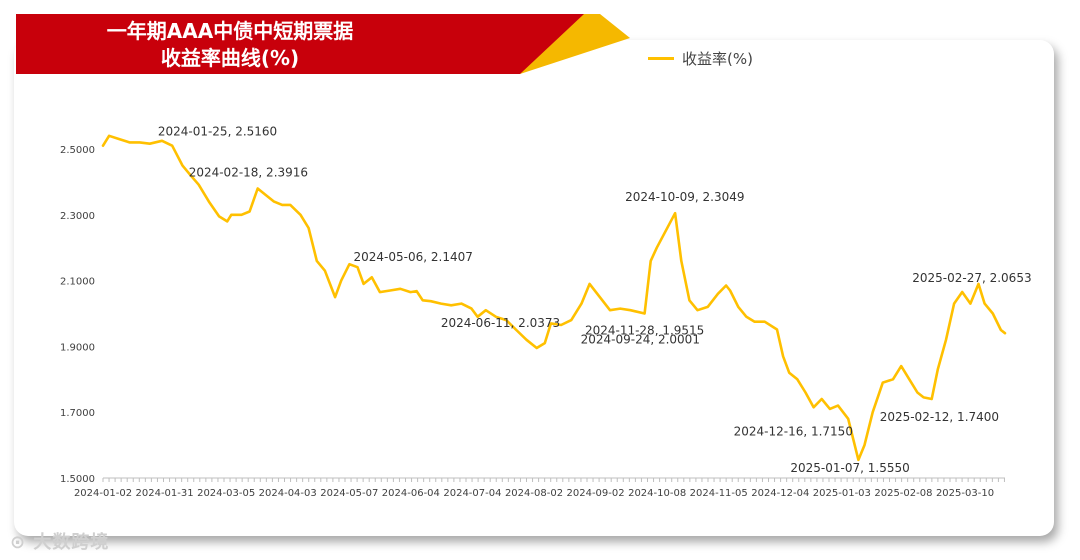 The width and height of the screenshot is (1080, 560). Describe the element at coordinates (77, 413) in the screenshot. I see `y-tick-label: 1.7000` at that location.